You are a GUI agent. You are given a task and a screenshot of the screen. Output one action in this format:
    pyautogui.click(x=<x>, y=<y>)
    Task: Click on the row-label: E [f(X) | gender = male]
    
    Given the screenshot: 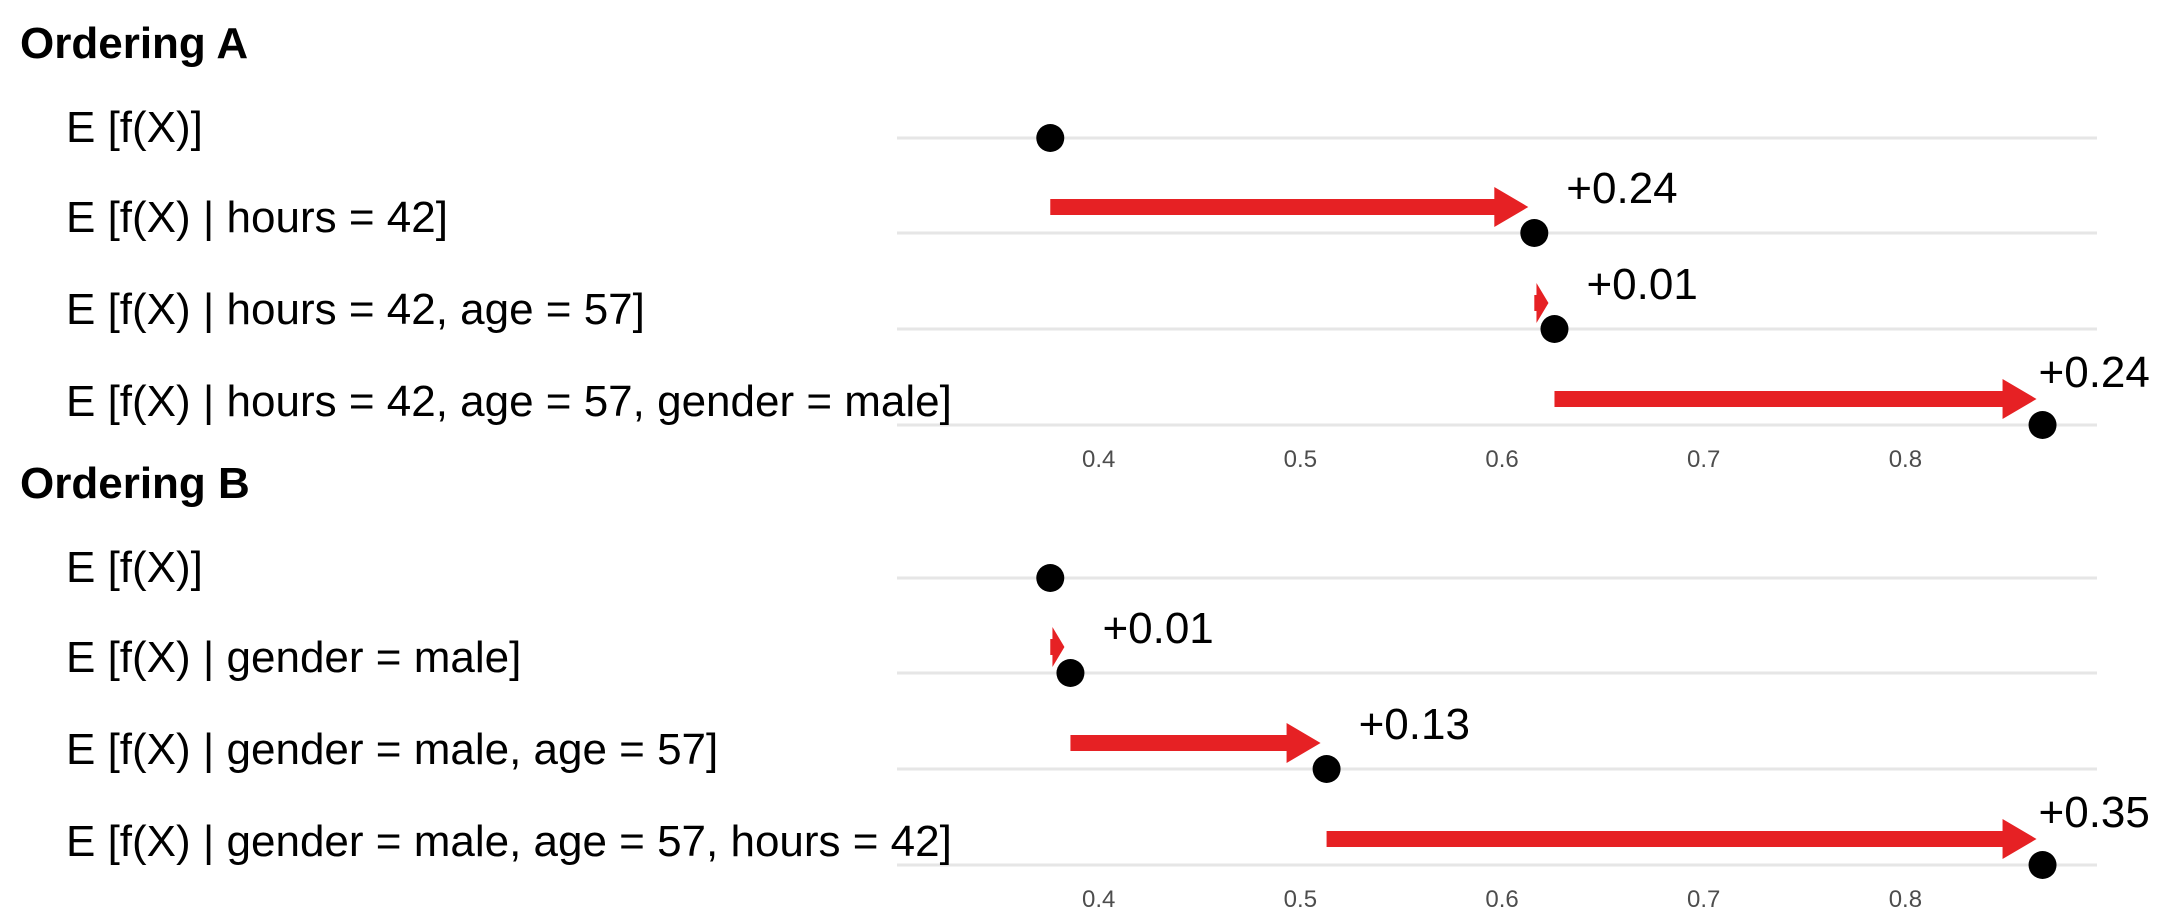 What is the action you would take?
    pyautogui.click(x=293, y=657)
    